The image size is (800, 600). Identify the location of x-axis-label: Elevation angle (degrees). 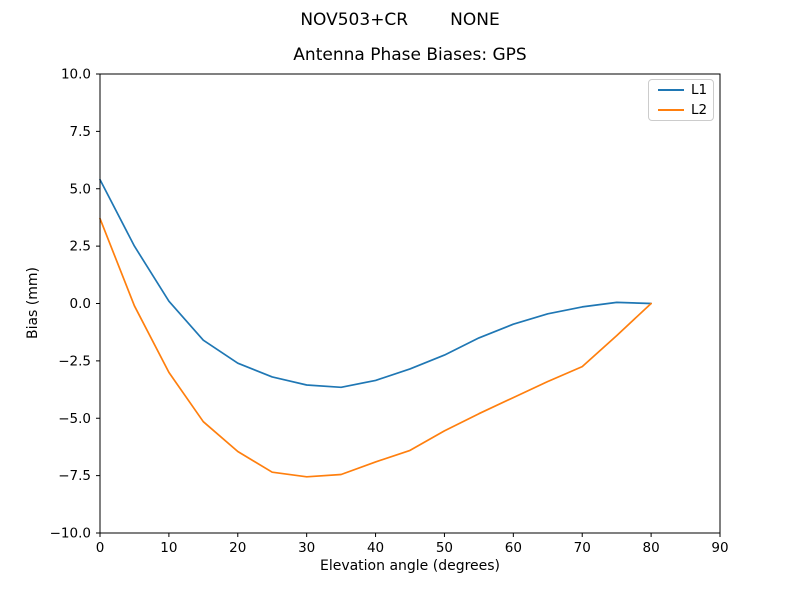
(410, 566).